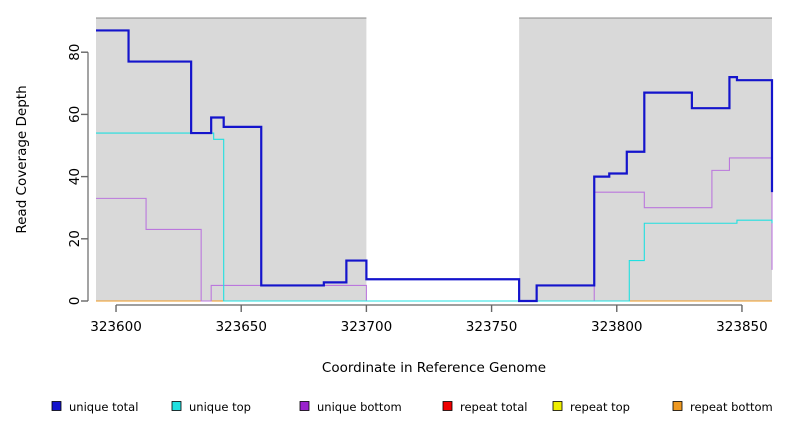  Describe the element at coordinates (75, 114) in the screenshot. I see `y-tick-label-3: 60` at that location.